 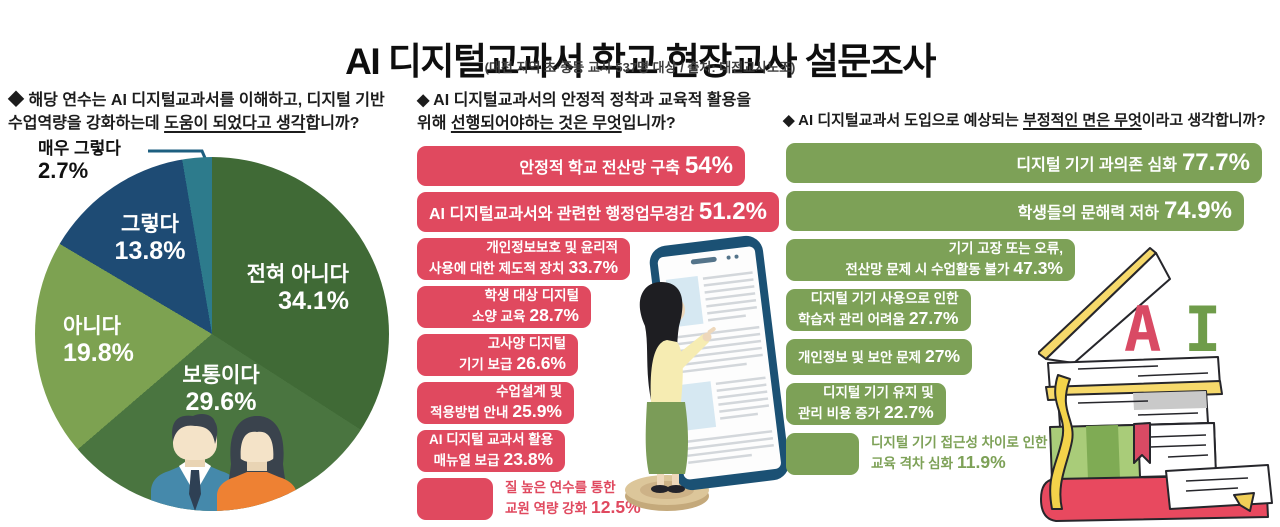 I want to click on bar-label: 개인정보 및 보안 문제 27%, so click(x=879, y=356).